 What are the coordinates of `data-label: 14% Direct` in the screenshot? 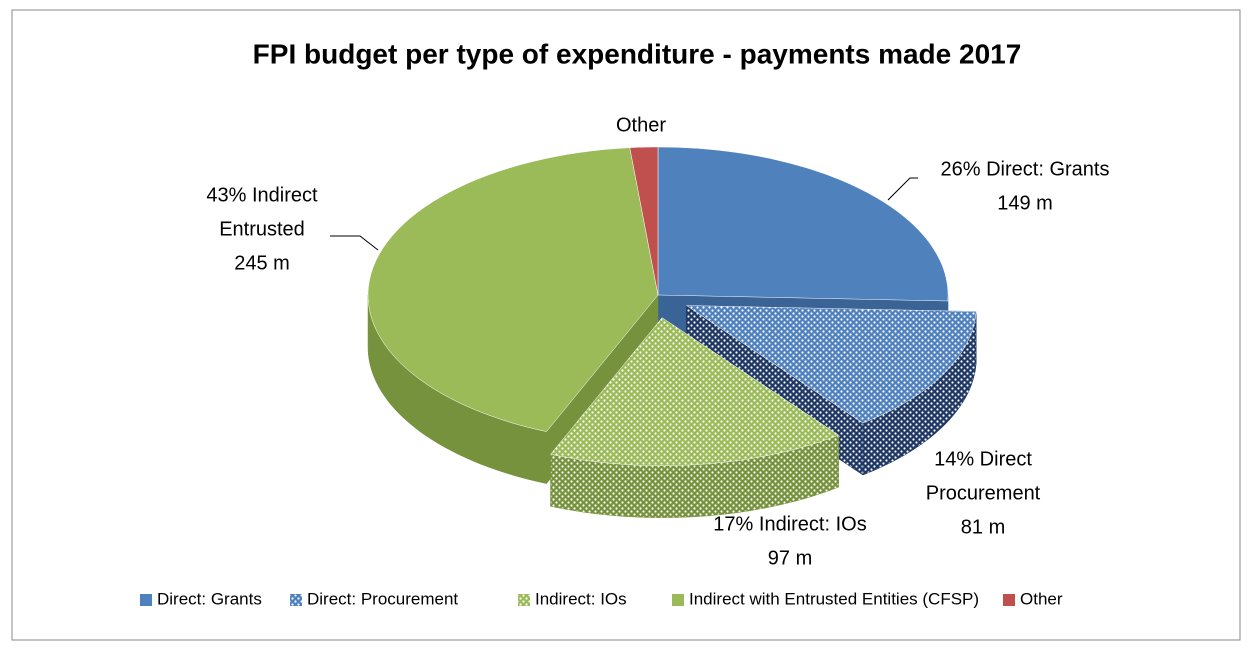 It's located at (983, 459).